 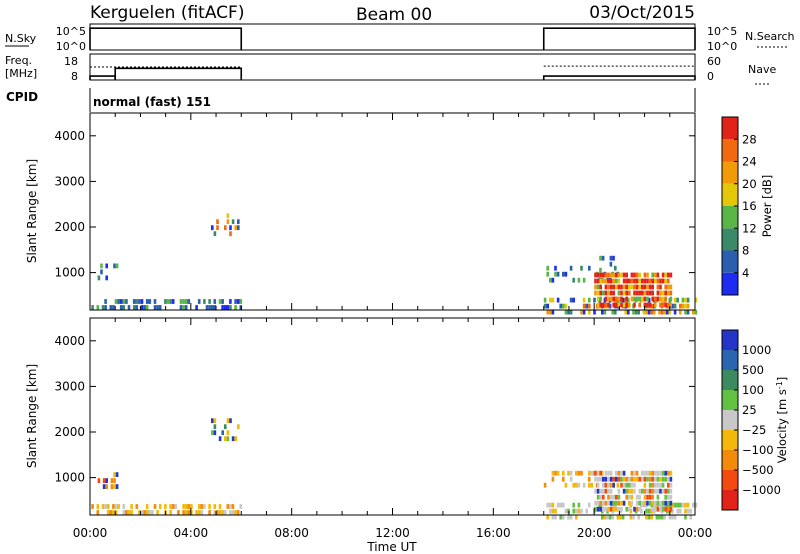 What do you see at coordinates (69, 273) in the screenshot?
I see `y-tick-label: 1000` at bounding box center [69, 273].